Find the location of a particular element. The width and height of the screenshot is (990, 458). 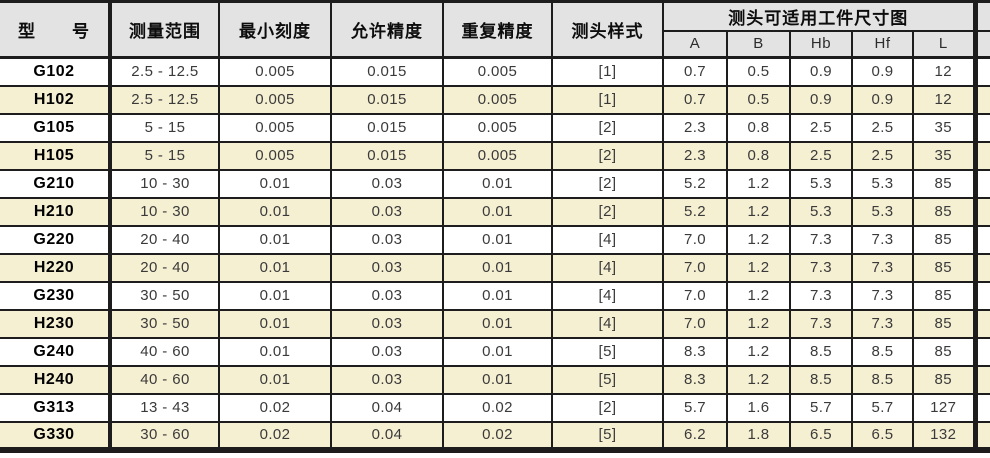

header-dim-b: B is located at coordinates (758, 44).